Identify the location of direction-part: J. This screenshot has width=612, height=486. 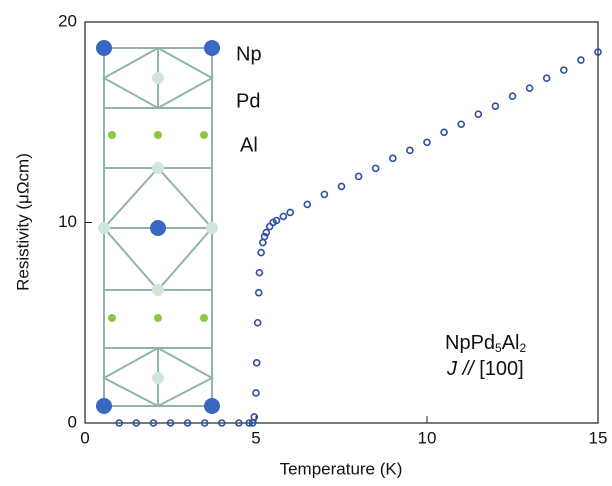
(452, 369).